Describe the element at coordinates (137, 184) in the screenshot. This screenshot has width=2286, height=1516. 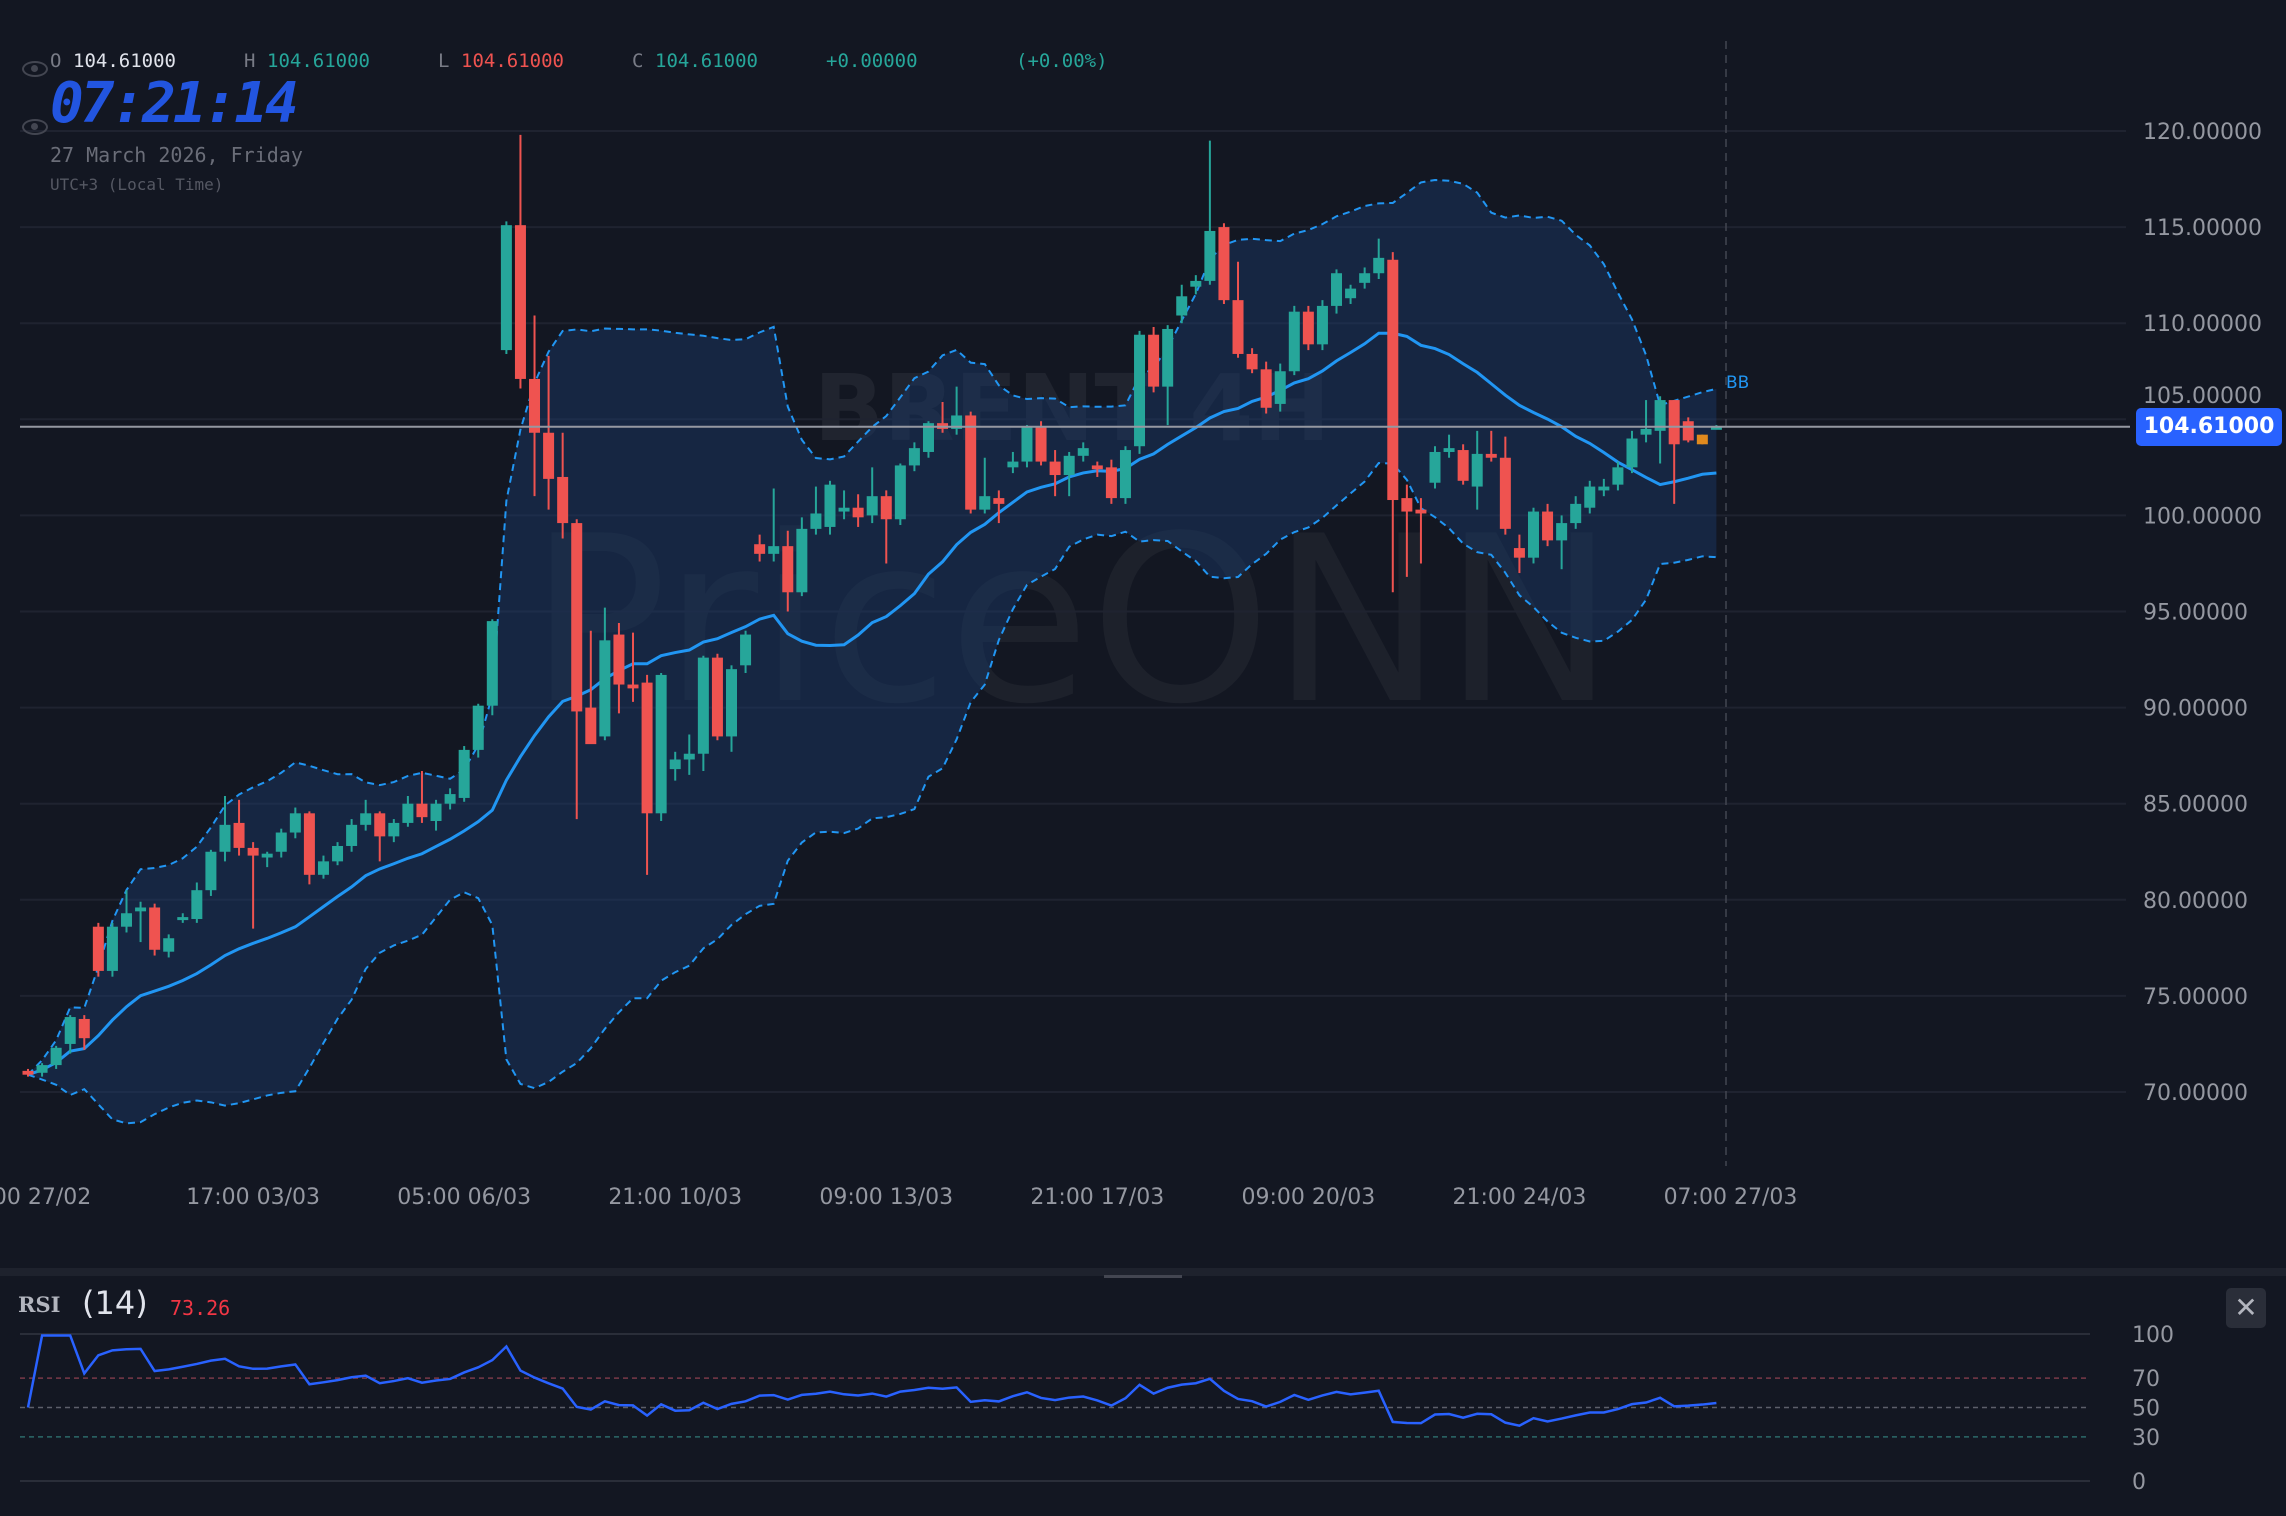
I see `timezone-label: UTC+3 (Local Time)` at that location.